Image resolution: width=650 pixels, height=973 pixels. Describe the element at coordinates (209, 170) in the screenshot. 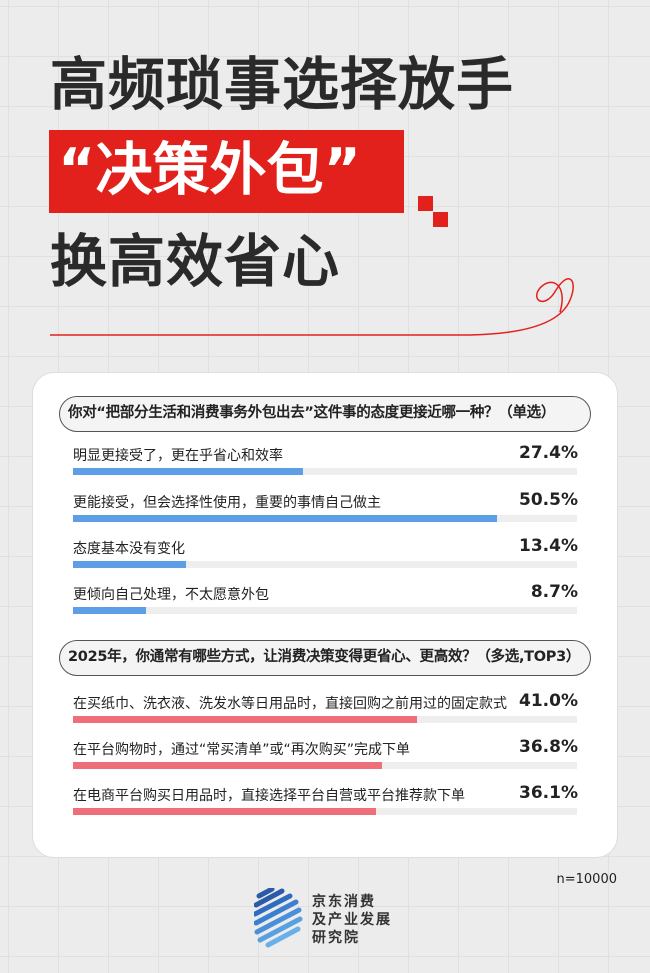

I see `title-line-2: “决策外包”` at that location.